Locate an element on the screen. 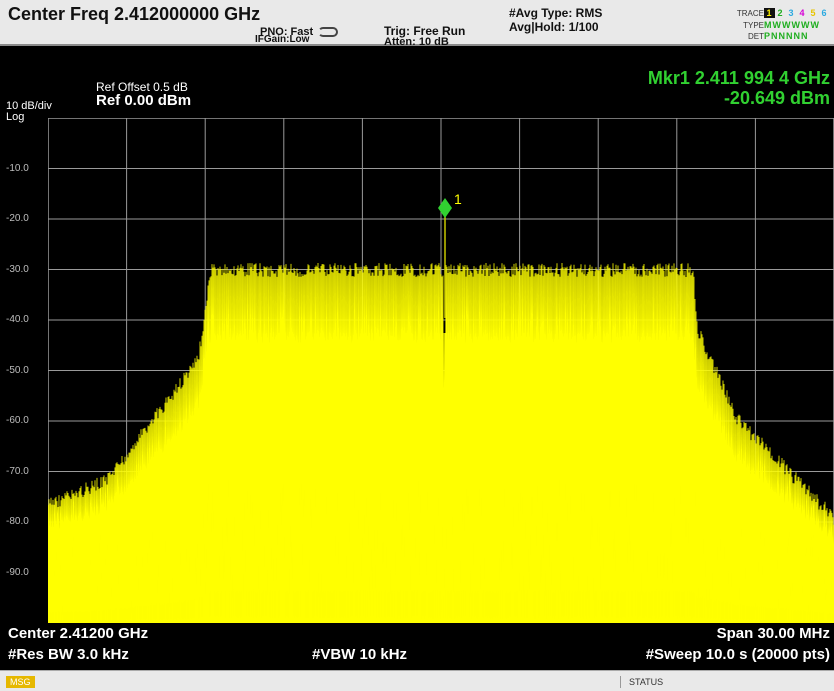 The width and height of the screenshot is (834, 691). y-tick-label: -20.0 is located at coordinates (17, 218).